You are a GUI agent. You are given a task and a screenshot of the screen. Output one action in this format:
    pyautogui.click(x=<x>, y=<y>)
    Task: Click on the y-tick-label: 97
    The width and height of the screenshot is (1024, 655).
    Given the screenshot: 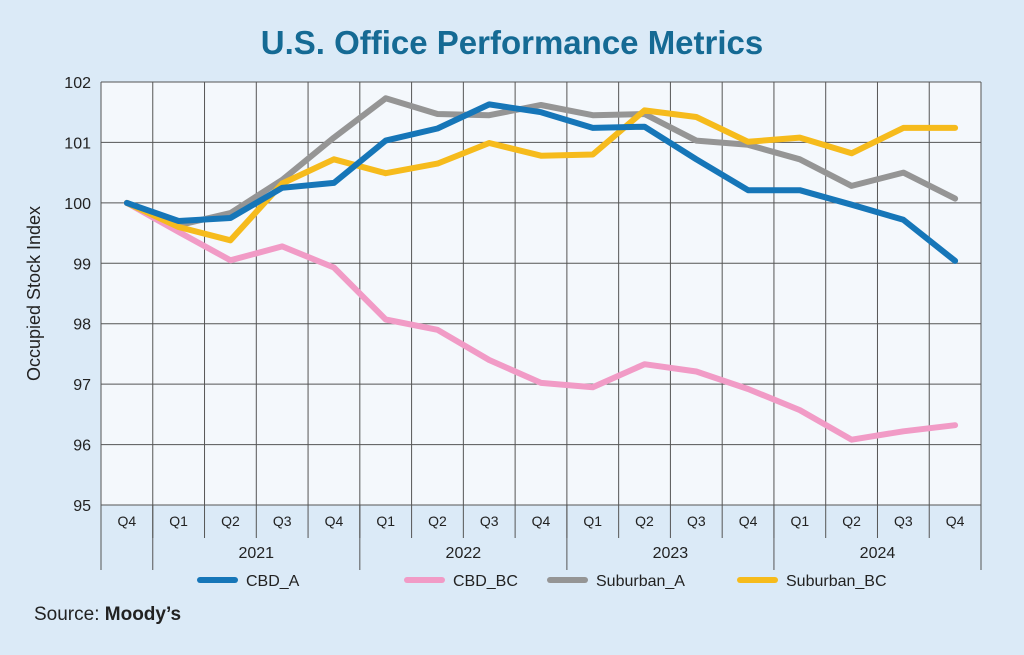 What is the action you would take?
    pyautogui.click(x=82, y=385)
    